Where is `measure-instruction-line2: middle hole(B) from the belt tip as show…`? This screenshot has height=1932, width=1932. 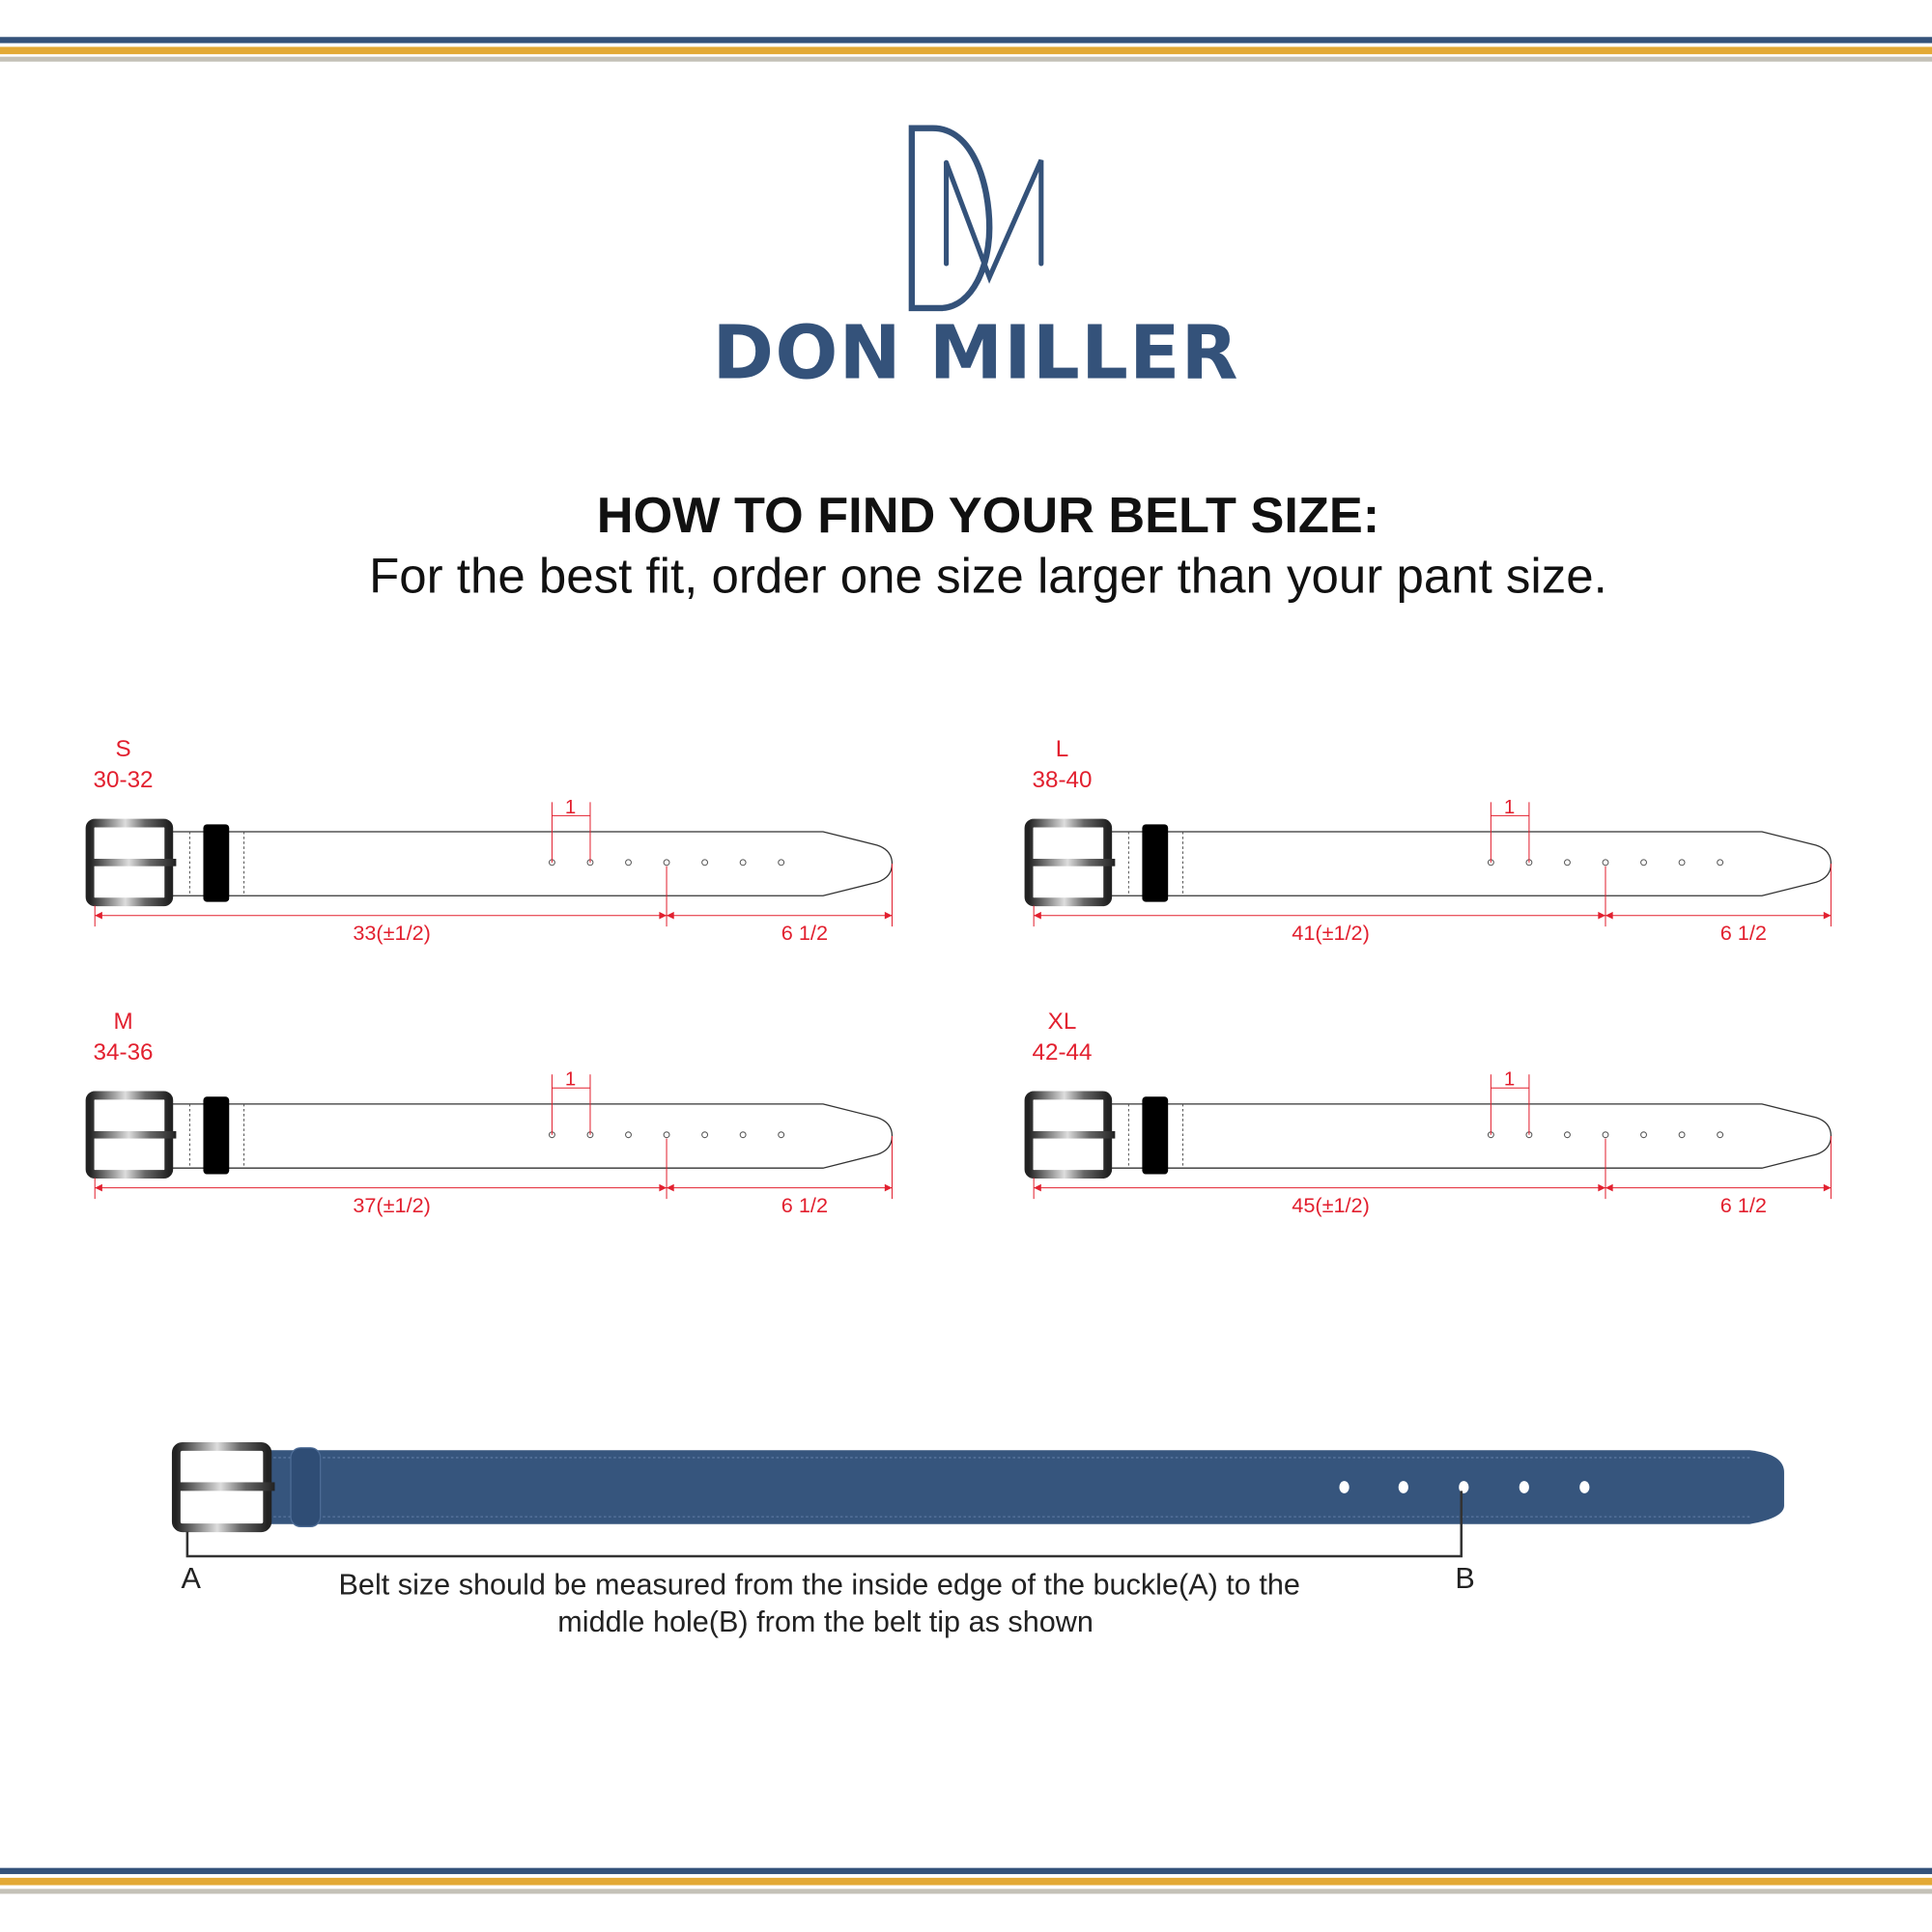 measure-instruction-line2: middle hole(B) from the belt tip as show… is located at coordinates (825, 1621).